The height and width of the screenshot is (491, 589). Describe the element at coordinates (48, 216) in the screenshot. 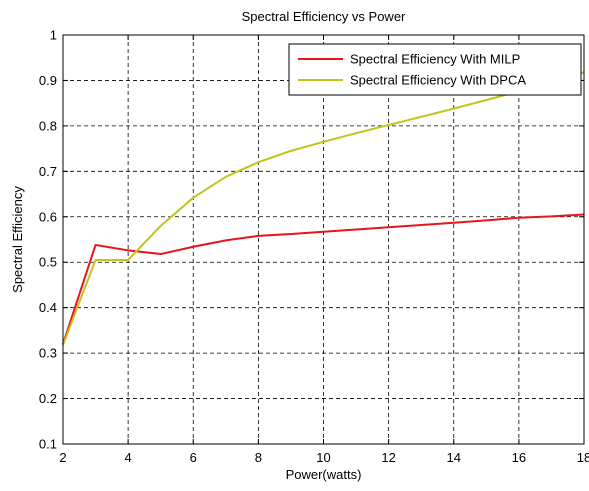

I see `y-tick-label: 0.6` at that location.